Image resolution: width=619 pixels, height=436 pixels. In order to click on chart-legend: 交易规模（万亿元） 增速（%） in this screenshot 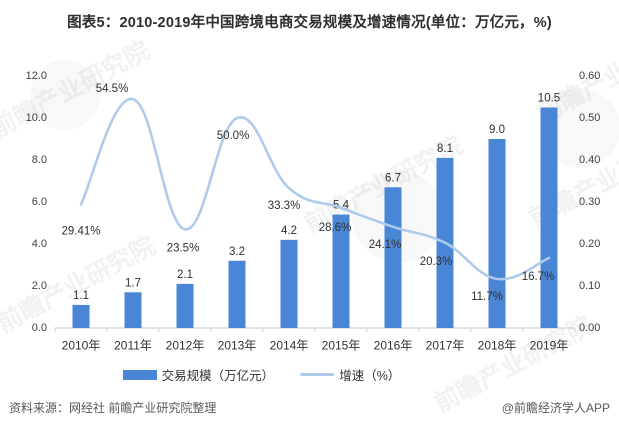, I will do `click(285, 374)`.